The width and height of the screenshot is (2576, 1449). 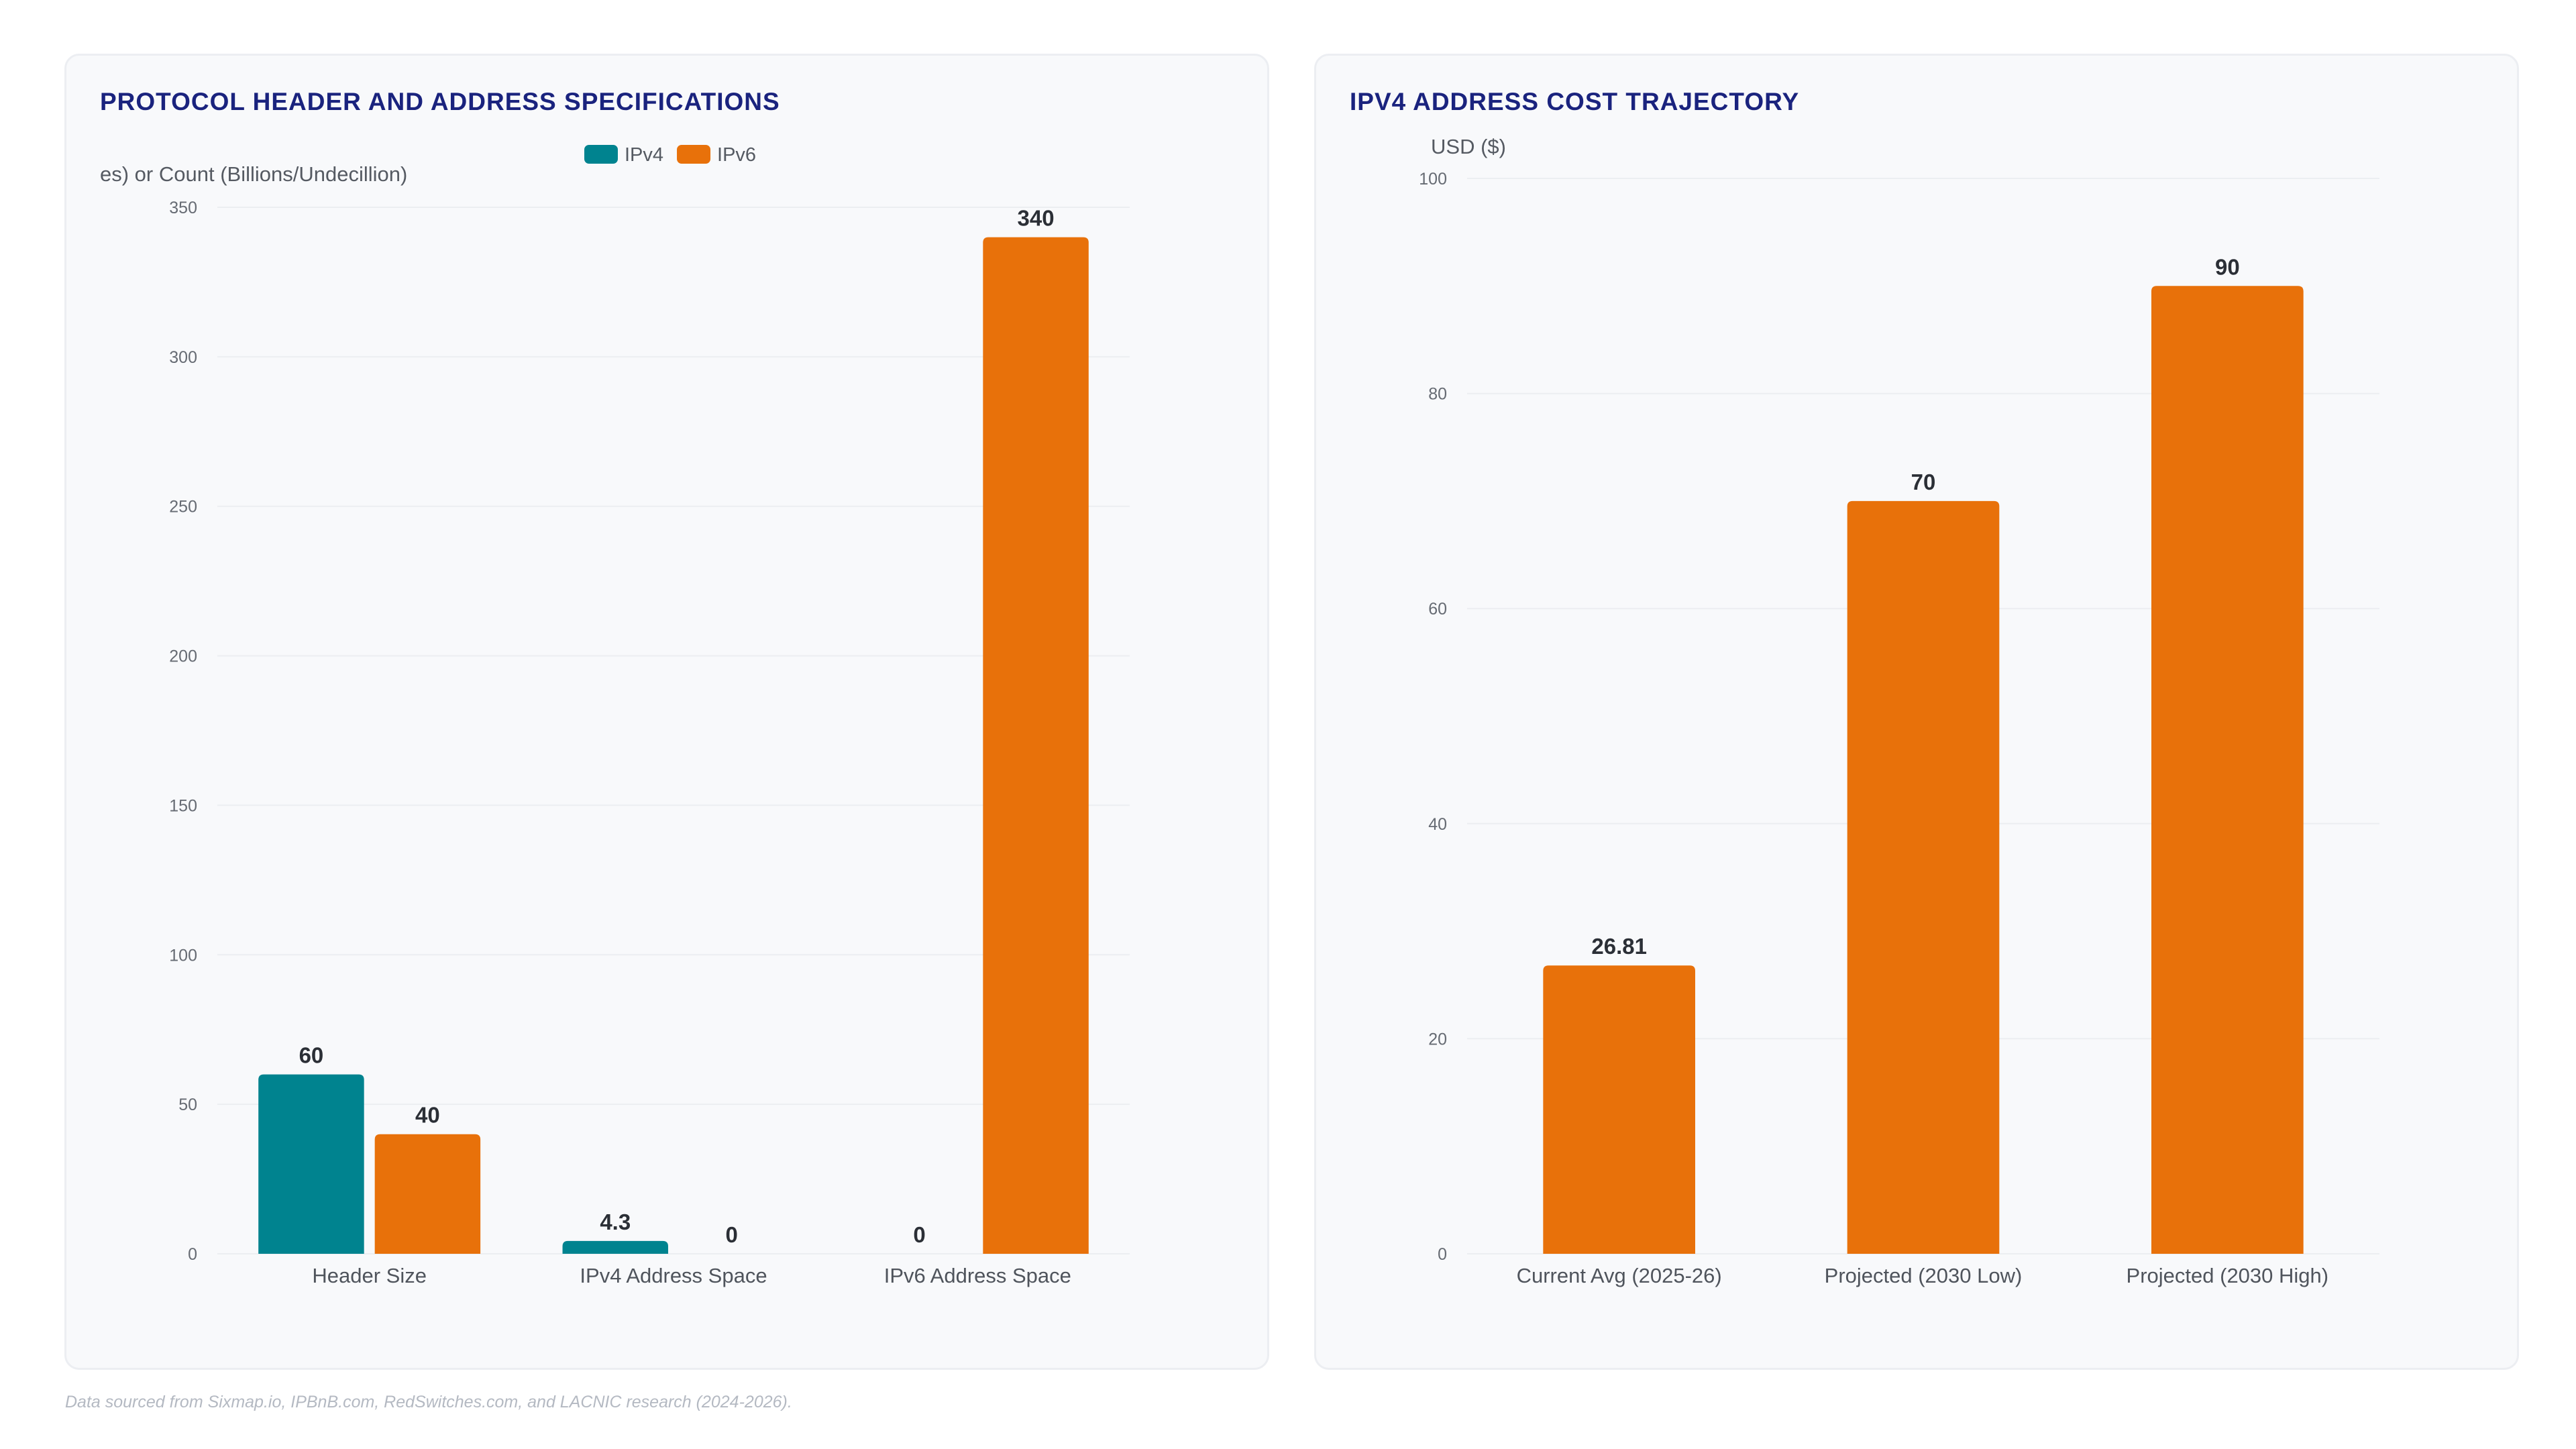 I want to click on y-tick-label: 20, so click(x=1437, y=1039).